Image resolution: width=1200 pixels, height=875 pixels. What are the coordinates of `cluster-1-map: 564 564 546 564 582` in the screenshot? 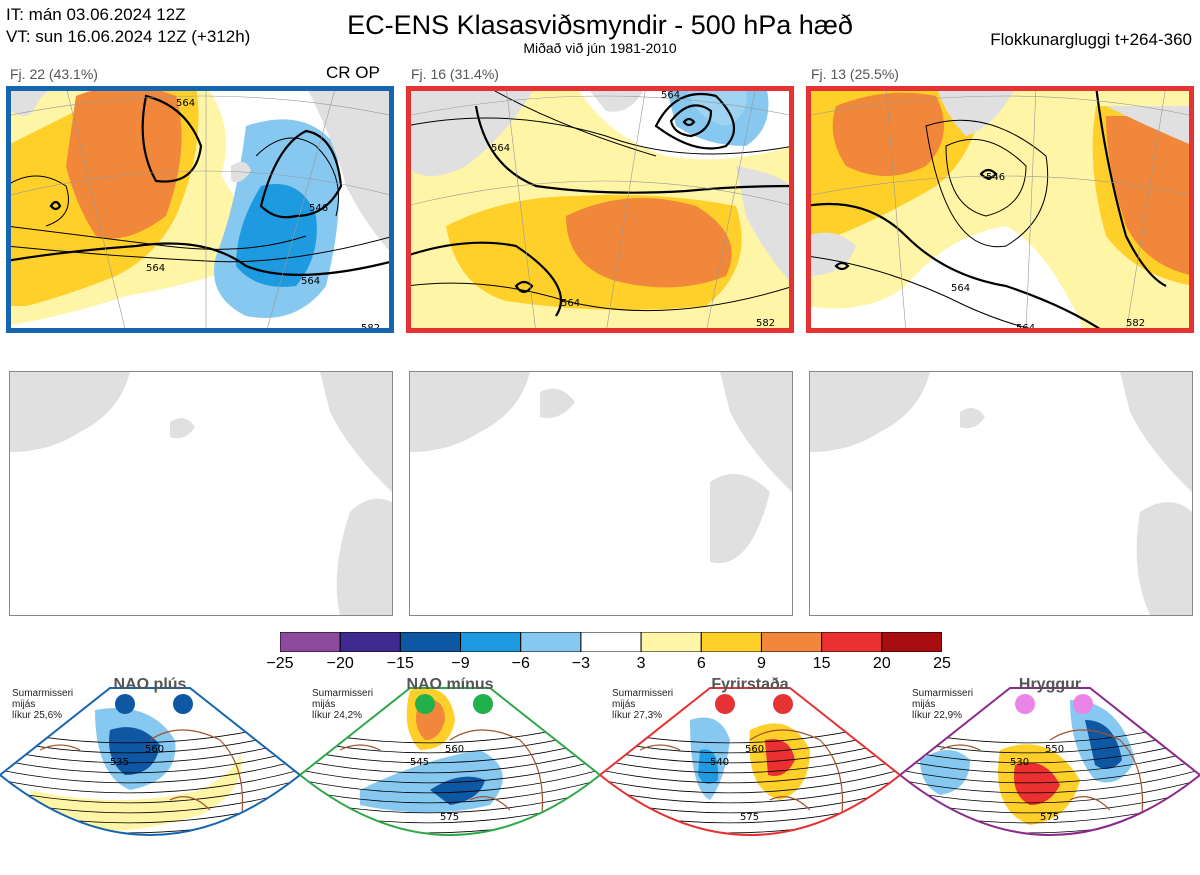 It's located at (200, 209).